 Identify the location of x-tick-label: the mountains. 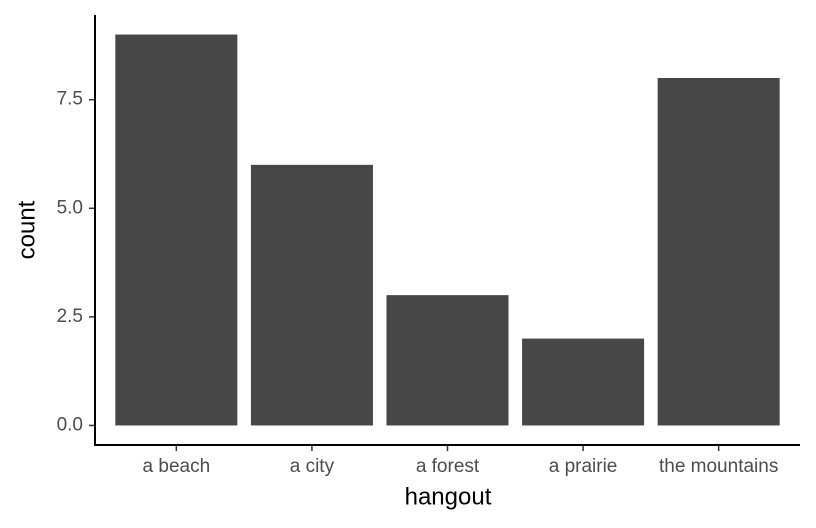
(718, 466).